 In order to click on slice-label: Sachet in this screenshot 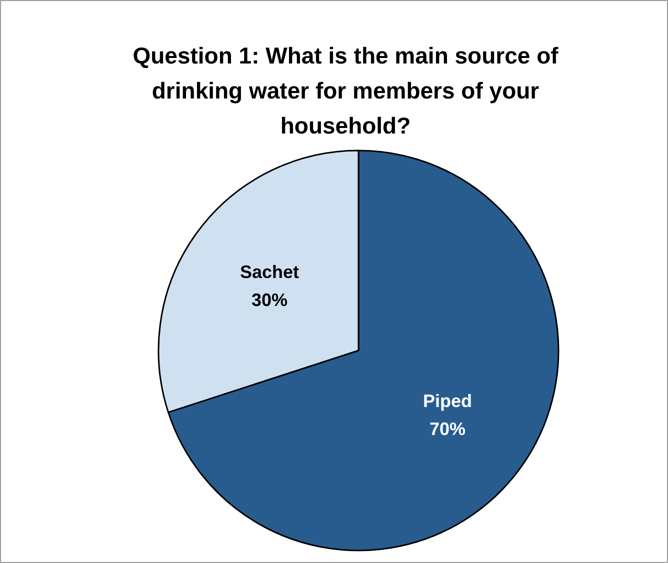, I will do `click(270, 272)`.